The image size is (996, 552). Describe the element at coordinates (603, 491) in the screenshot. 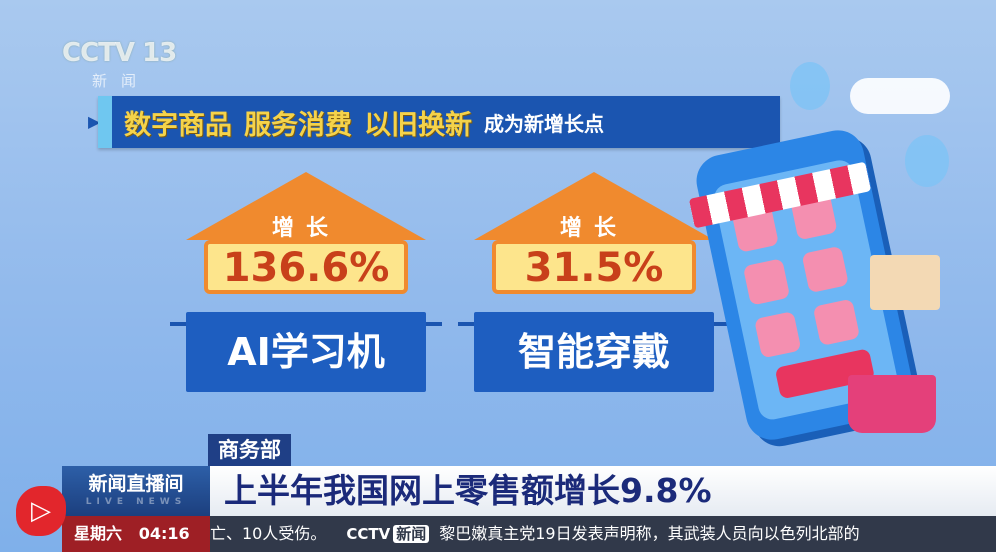

I see `news-title: 上半年我国网上零售额增长9.8%` at that location.